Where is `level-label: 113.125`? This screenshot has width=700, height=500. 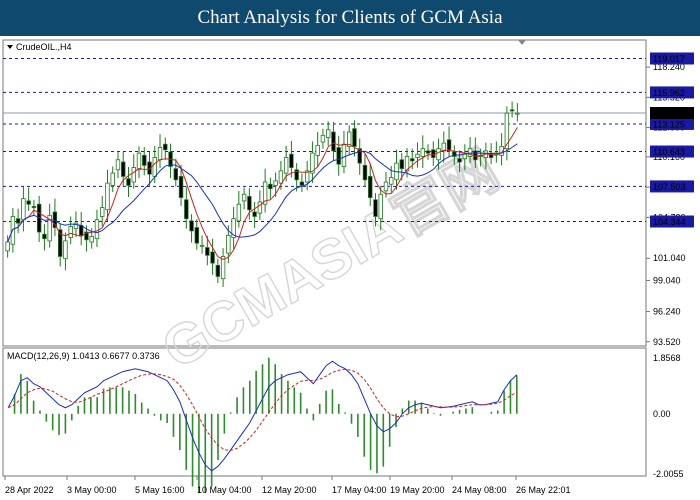
level-label: 113.125 is located at coordinates (669, 124).